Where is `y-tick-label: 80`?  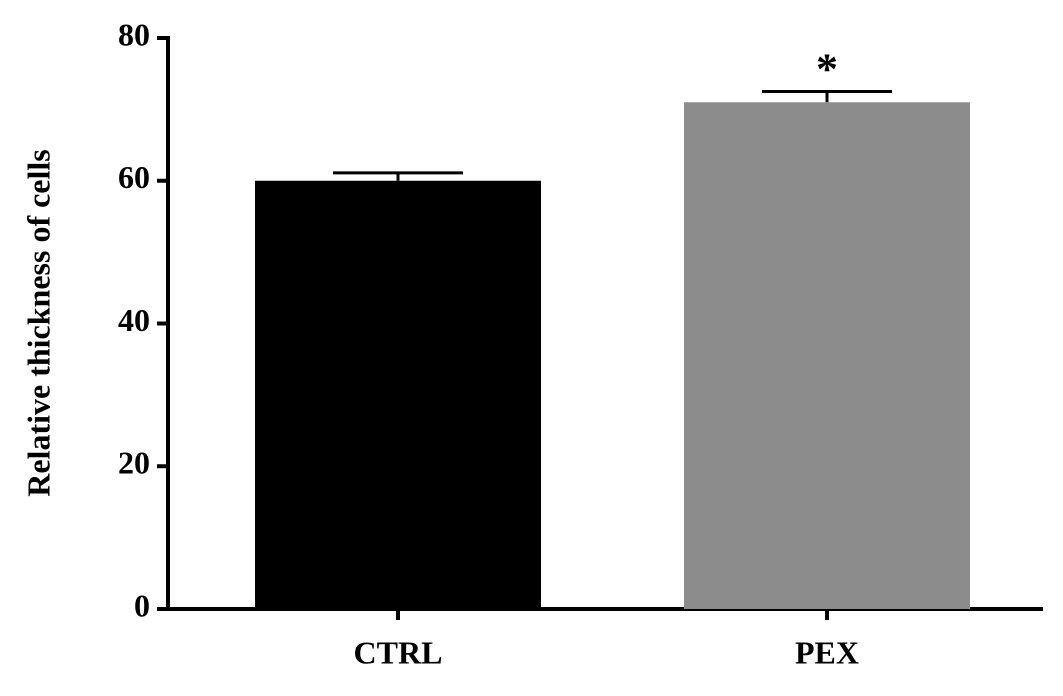 y-tick-label: 80 is located at coordinates (134, 34).